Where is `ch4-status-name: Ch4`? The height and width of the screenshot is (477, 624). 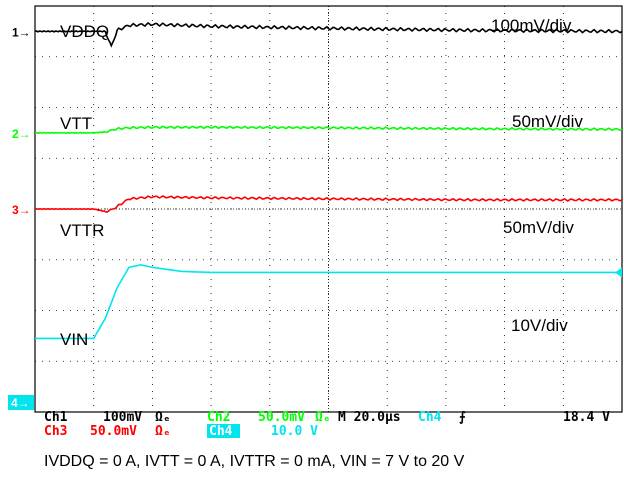 ch4-status-name: Ch4 is located at coordinates (221, 431).